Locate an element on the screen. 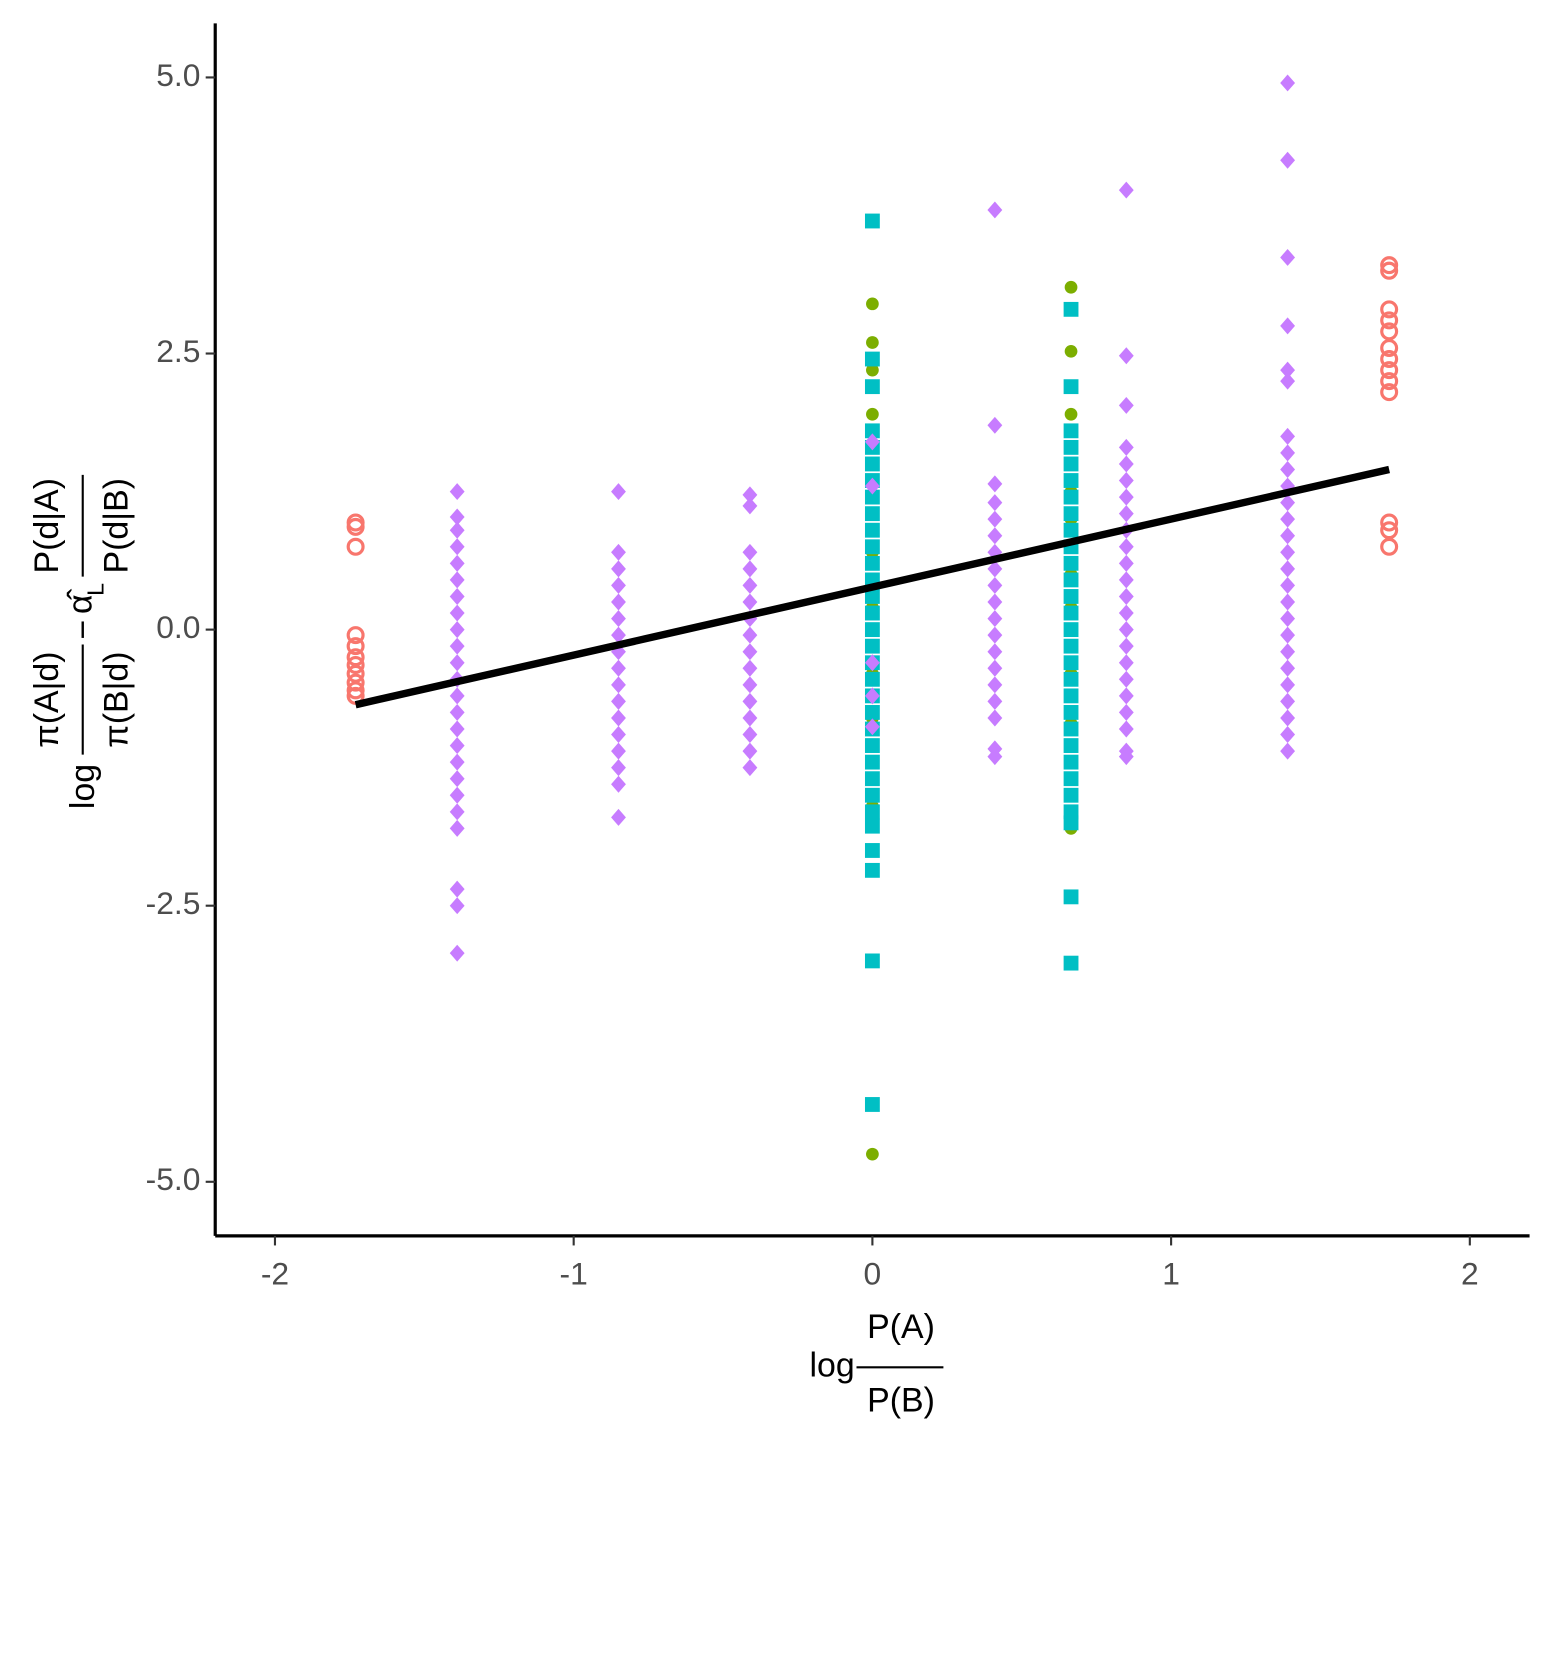  y-tick-label: 5.0 is located at coordinates (178, 75).